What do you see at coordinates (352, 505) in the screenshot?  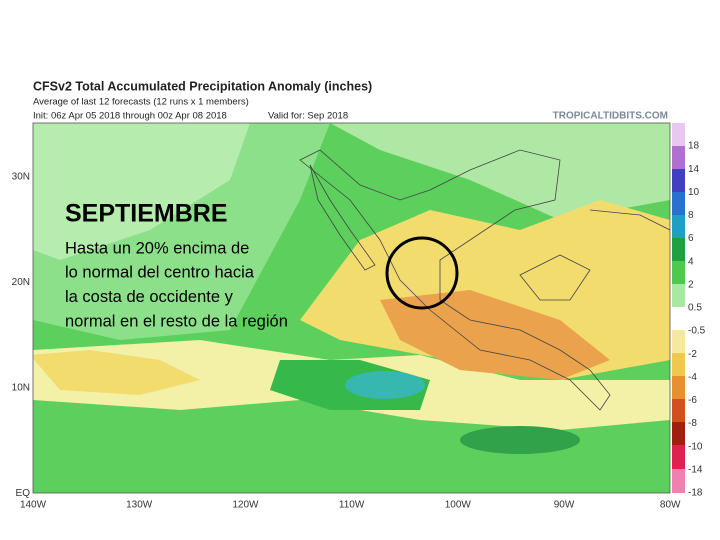 I see `longitude-label: 110W` at bounding box center [352, 505].